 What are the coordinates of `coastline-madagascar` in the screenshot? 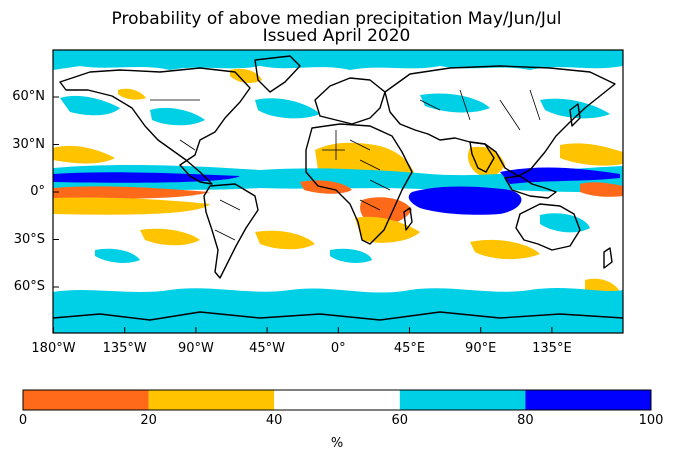 It's located at (408, 219).